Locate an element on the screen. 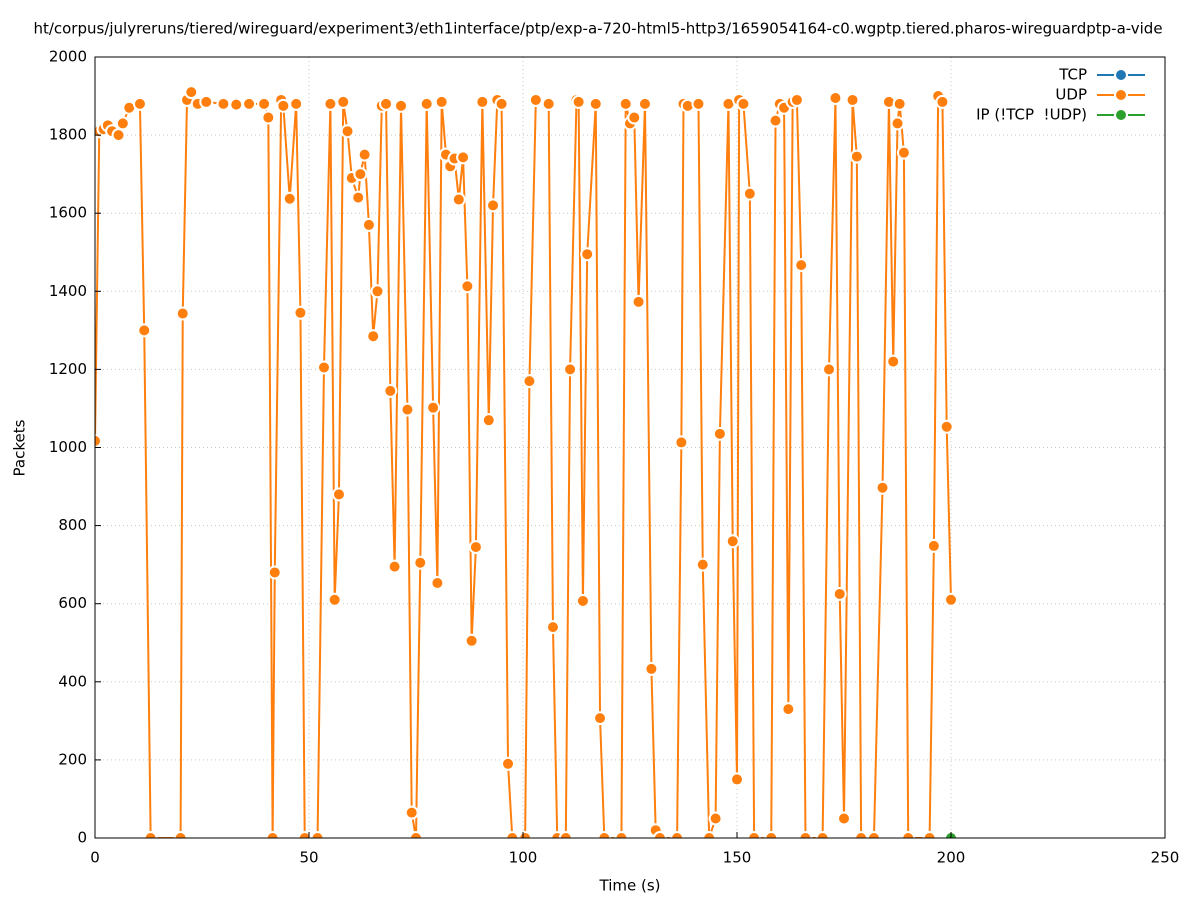 This screenshot has width=1197, height=900. legend-label: TCP is located at coordinates (1072, 75).